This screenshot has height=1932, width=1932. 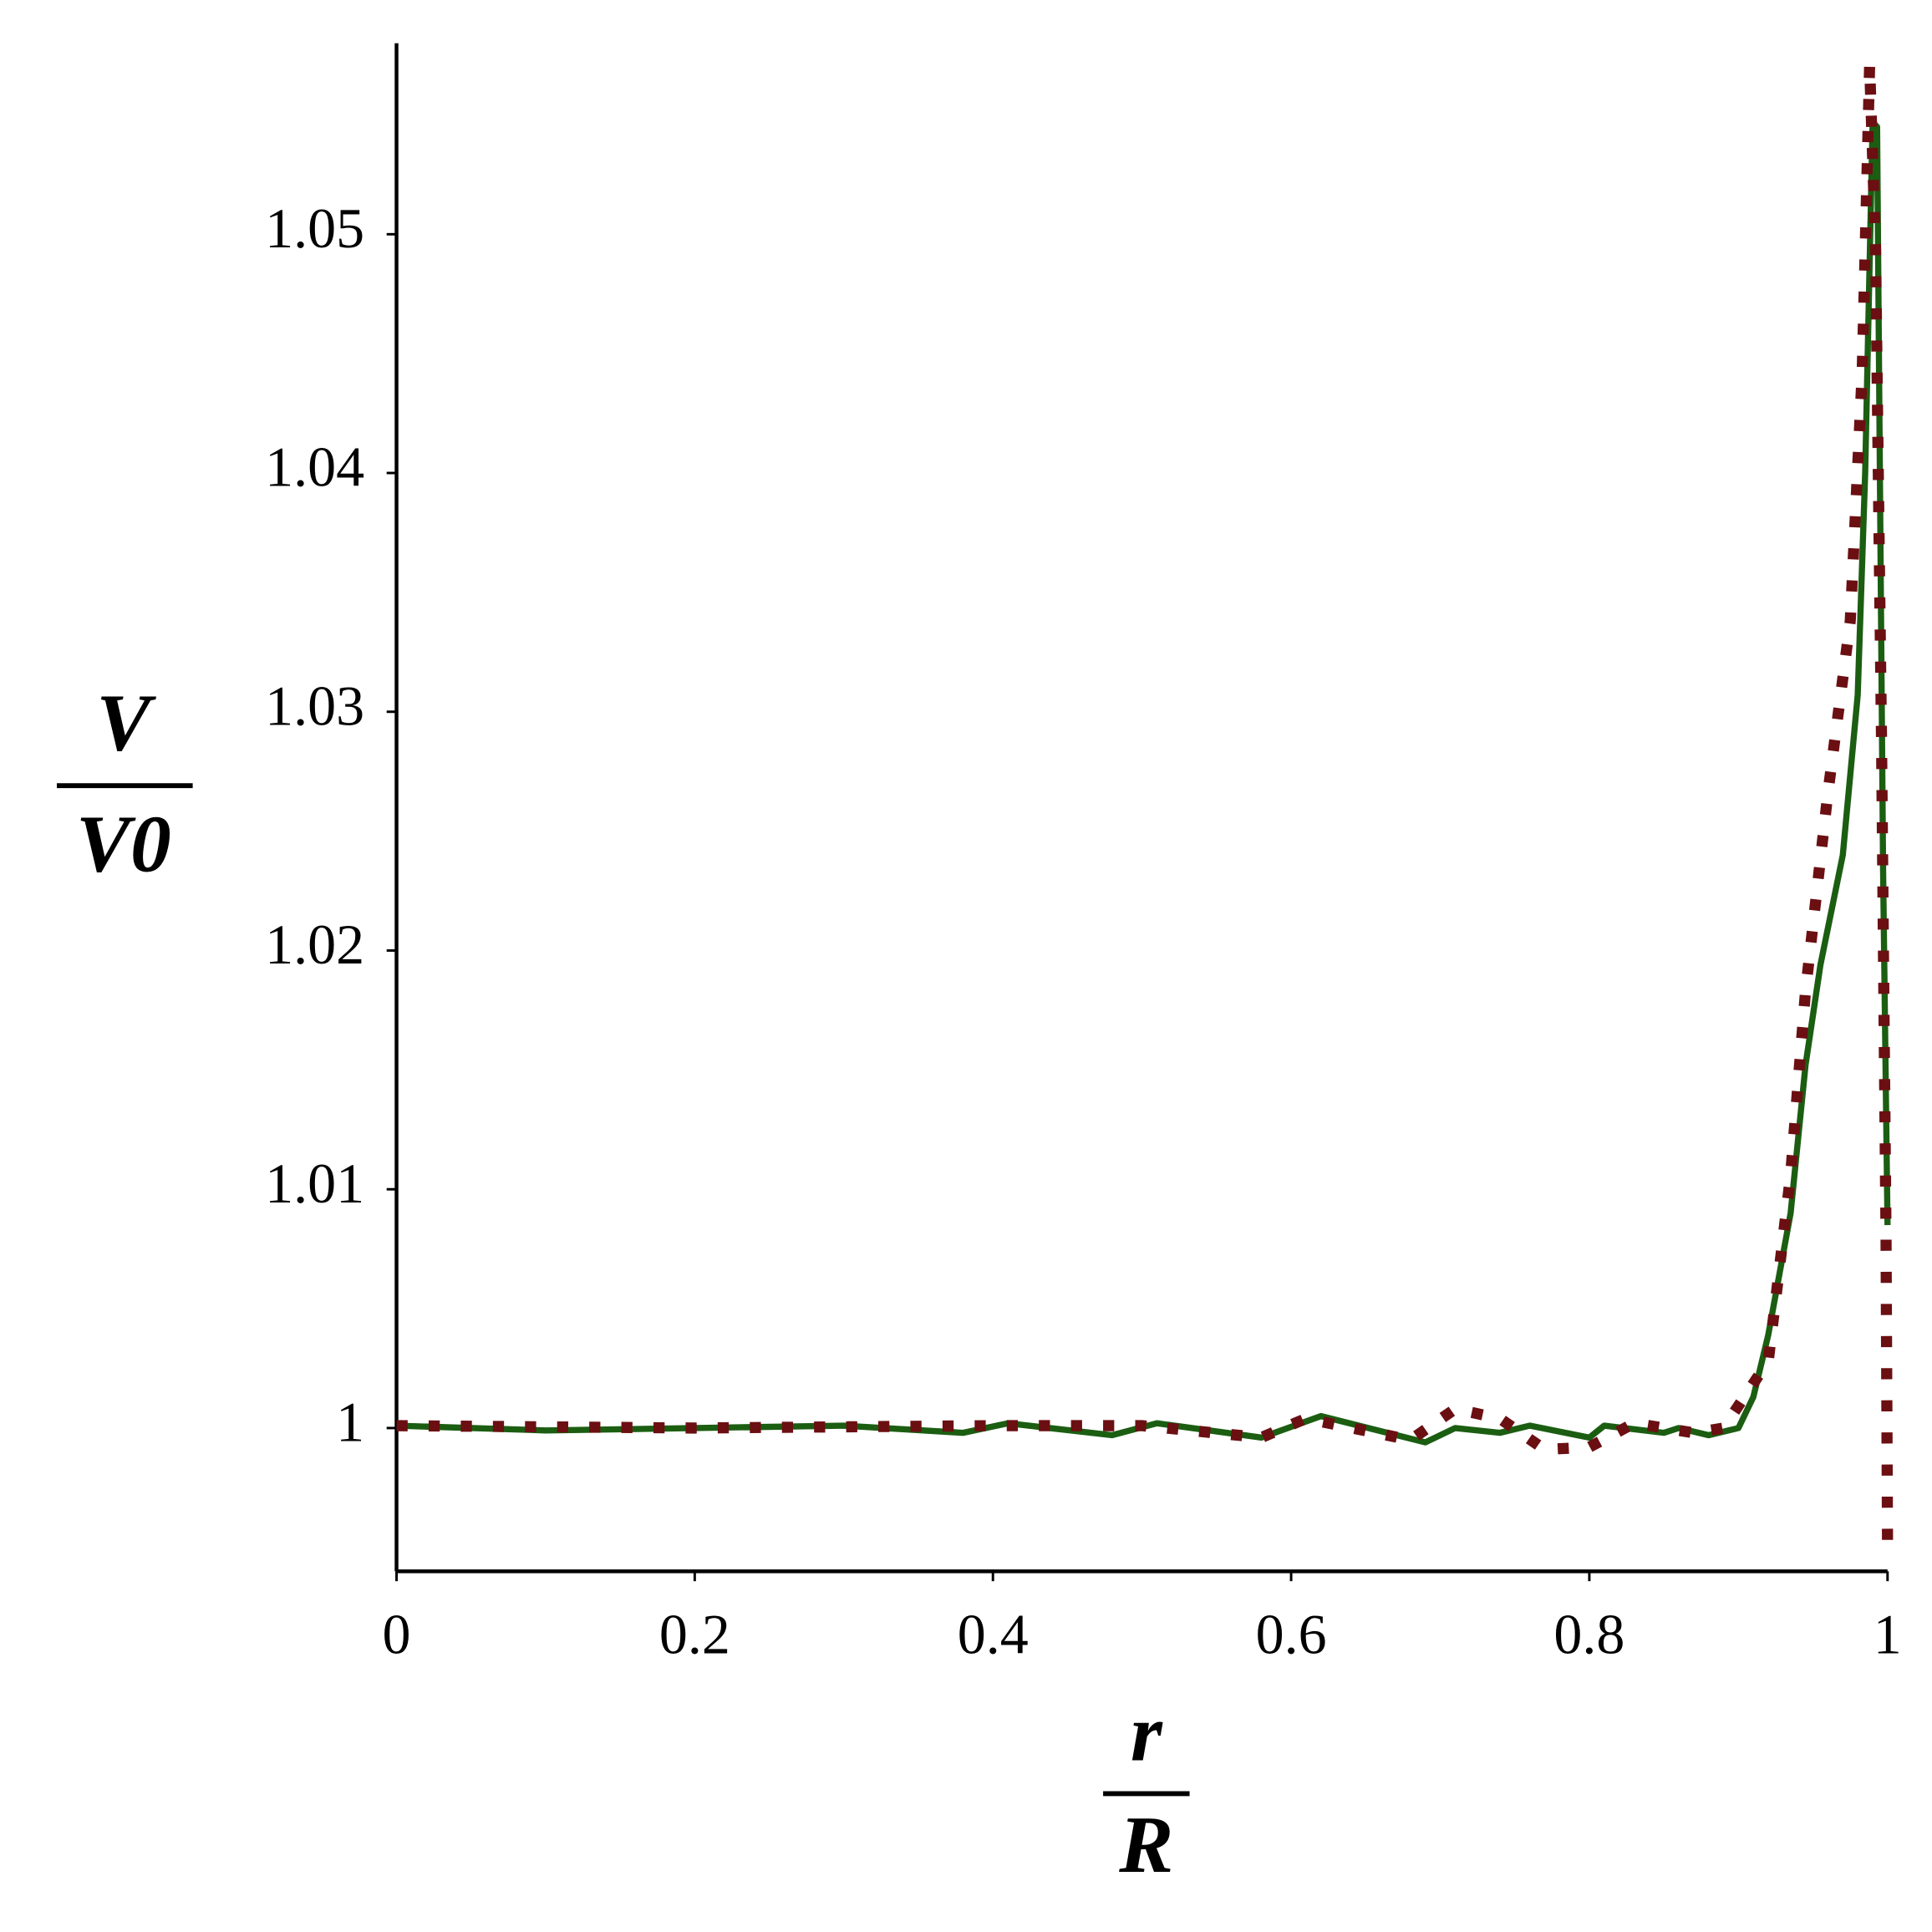 What do you see at coordinates (350, 1422) in the screenshot?
I see `y-tick-label: 1` at bounding box center [350, 1422].